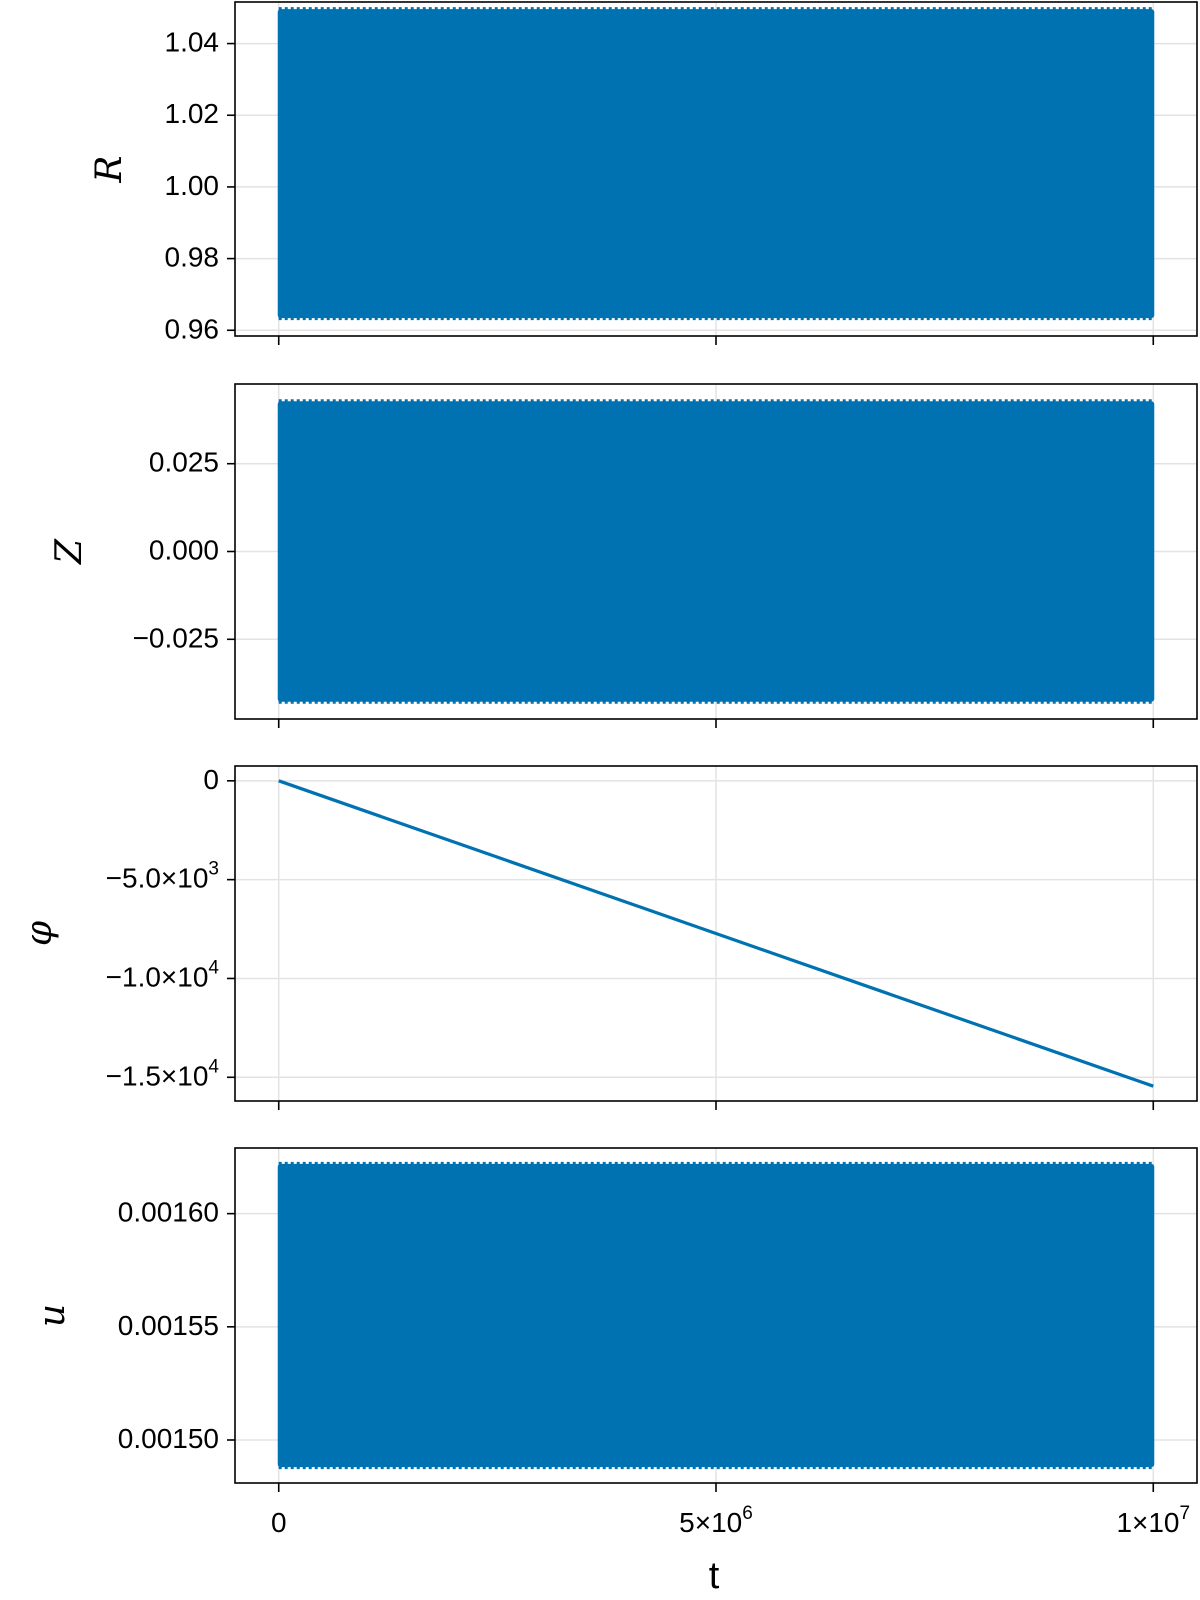 The image size is (1200, 1600). What do you see at coordinates (1153, 1520) in the screenshot?
I see `x-tick-label: 1×10⁷` at bounding box center [1153, 1520].